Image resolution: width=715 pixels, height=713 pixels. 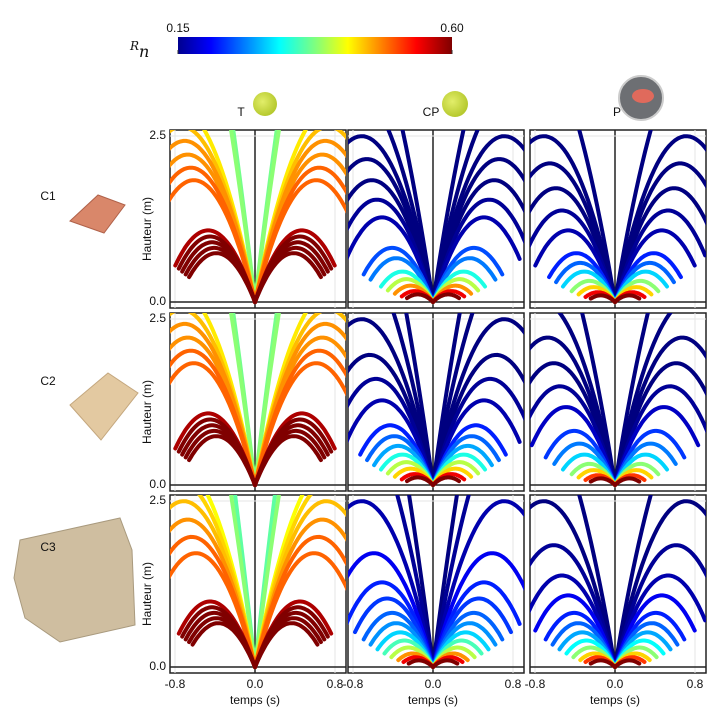 I want to click on row-label: C1, so click(x=48, y=196).